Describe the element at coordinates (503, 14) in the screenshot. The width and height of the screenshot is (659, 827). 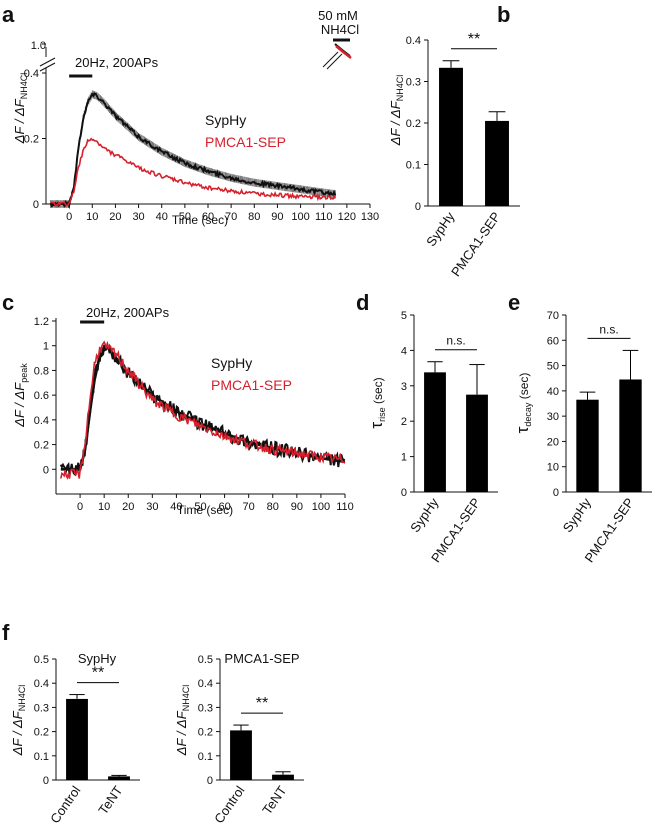
I see `panel-label-b: b` at that location.